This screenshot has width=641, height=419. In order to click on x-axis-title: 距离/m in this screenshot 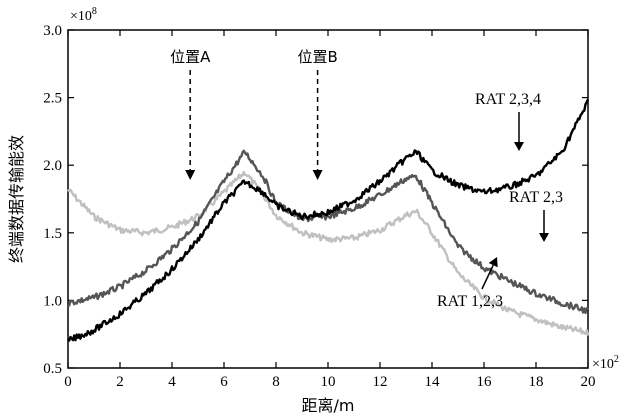, I will do `click(328, 405)`.